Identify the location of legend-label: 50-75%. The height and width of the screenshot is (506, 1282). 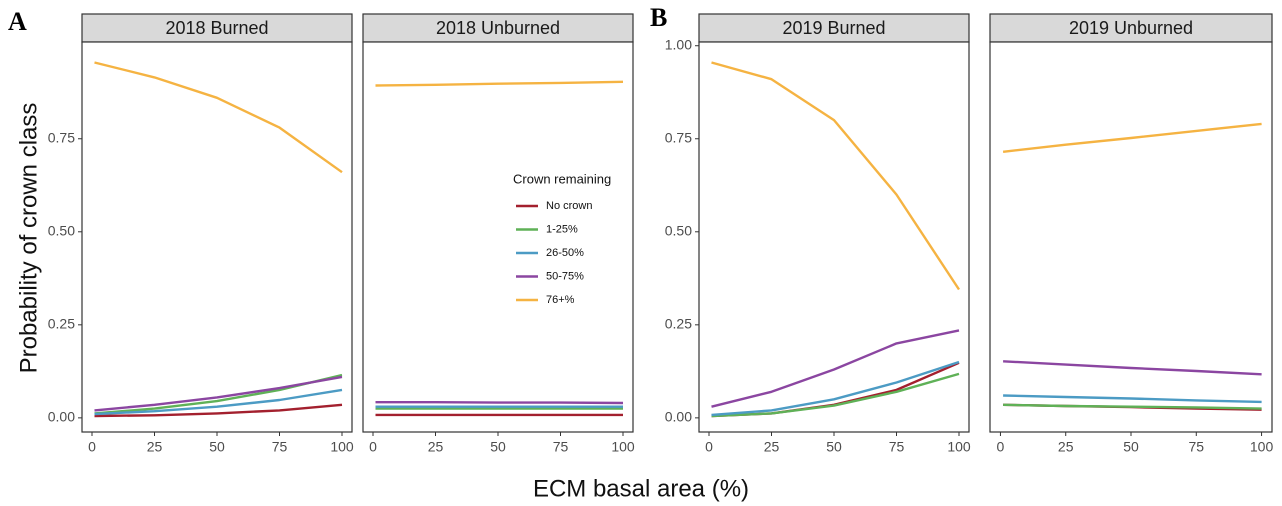
(565, 276).